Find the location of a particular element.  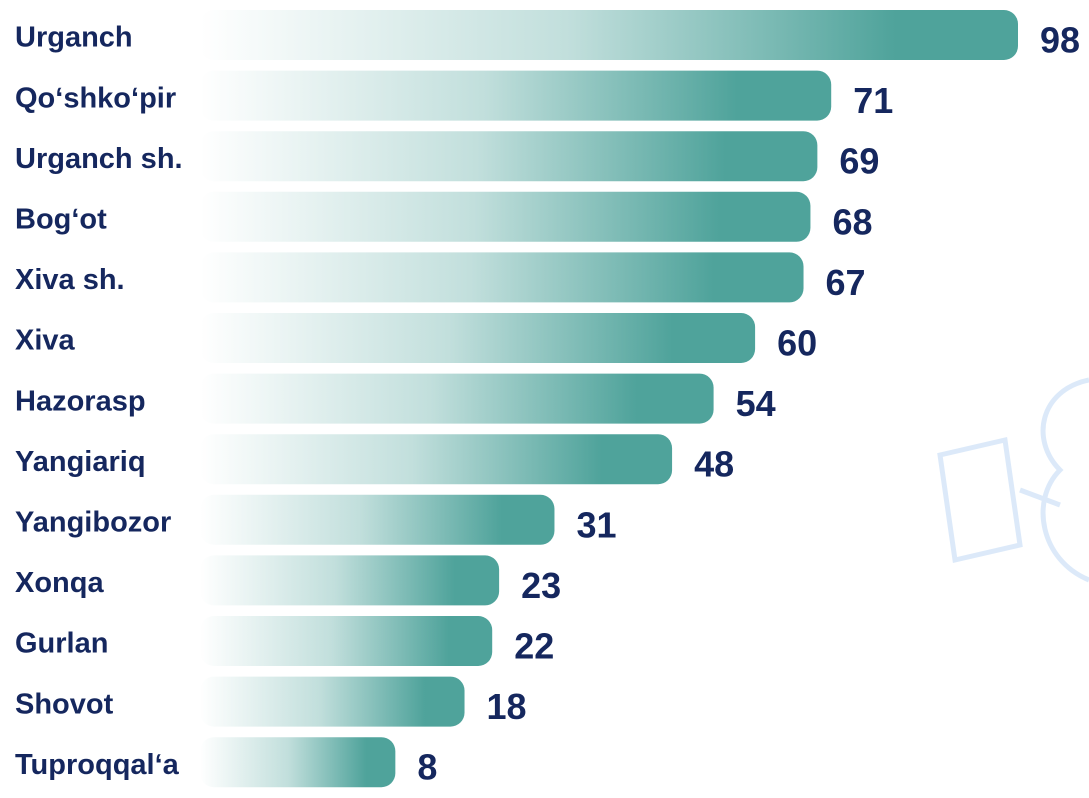

decoration is located at coordinates (1013, 480).